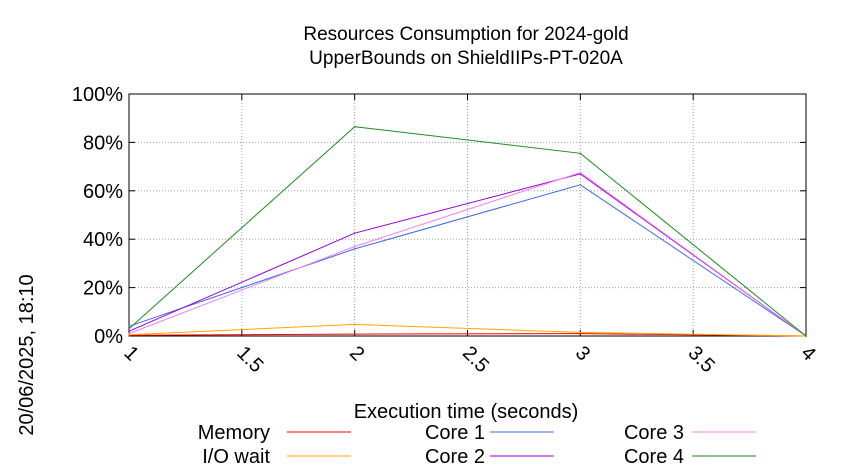 The image size is (850, 475). I want to click on x-tick-label: 1.5, so click(249, 359).